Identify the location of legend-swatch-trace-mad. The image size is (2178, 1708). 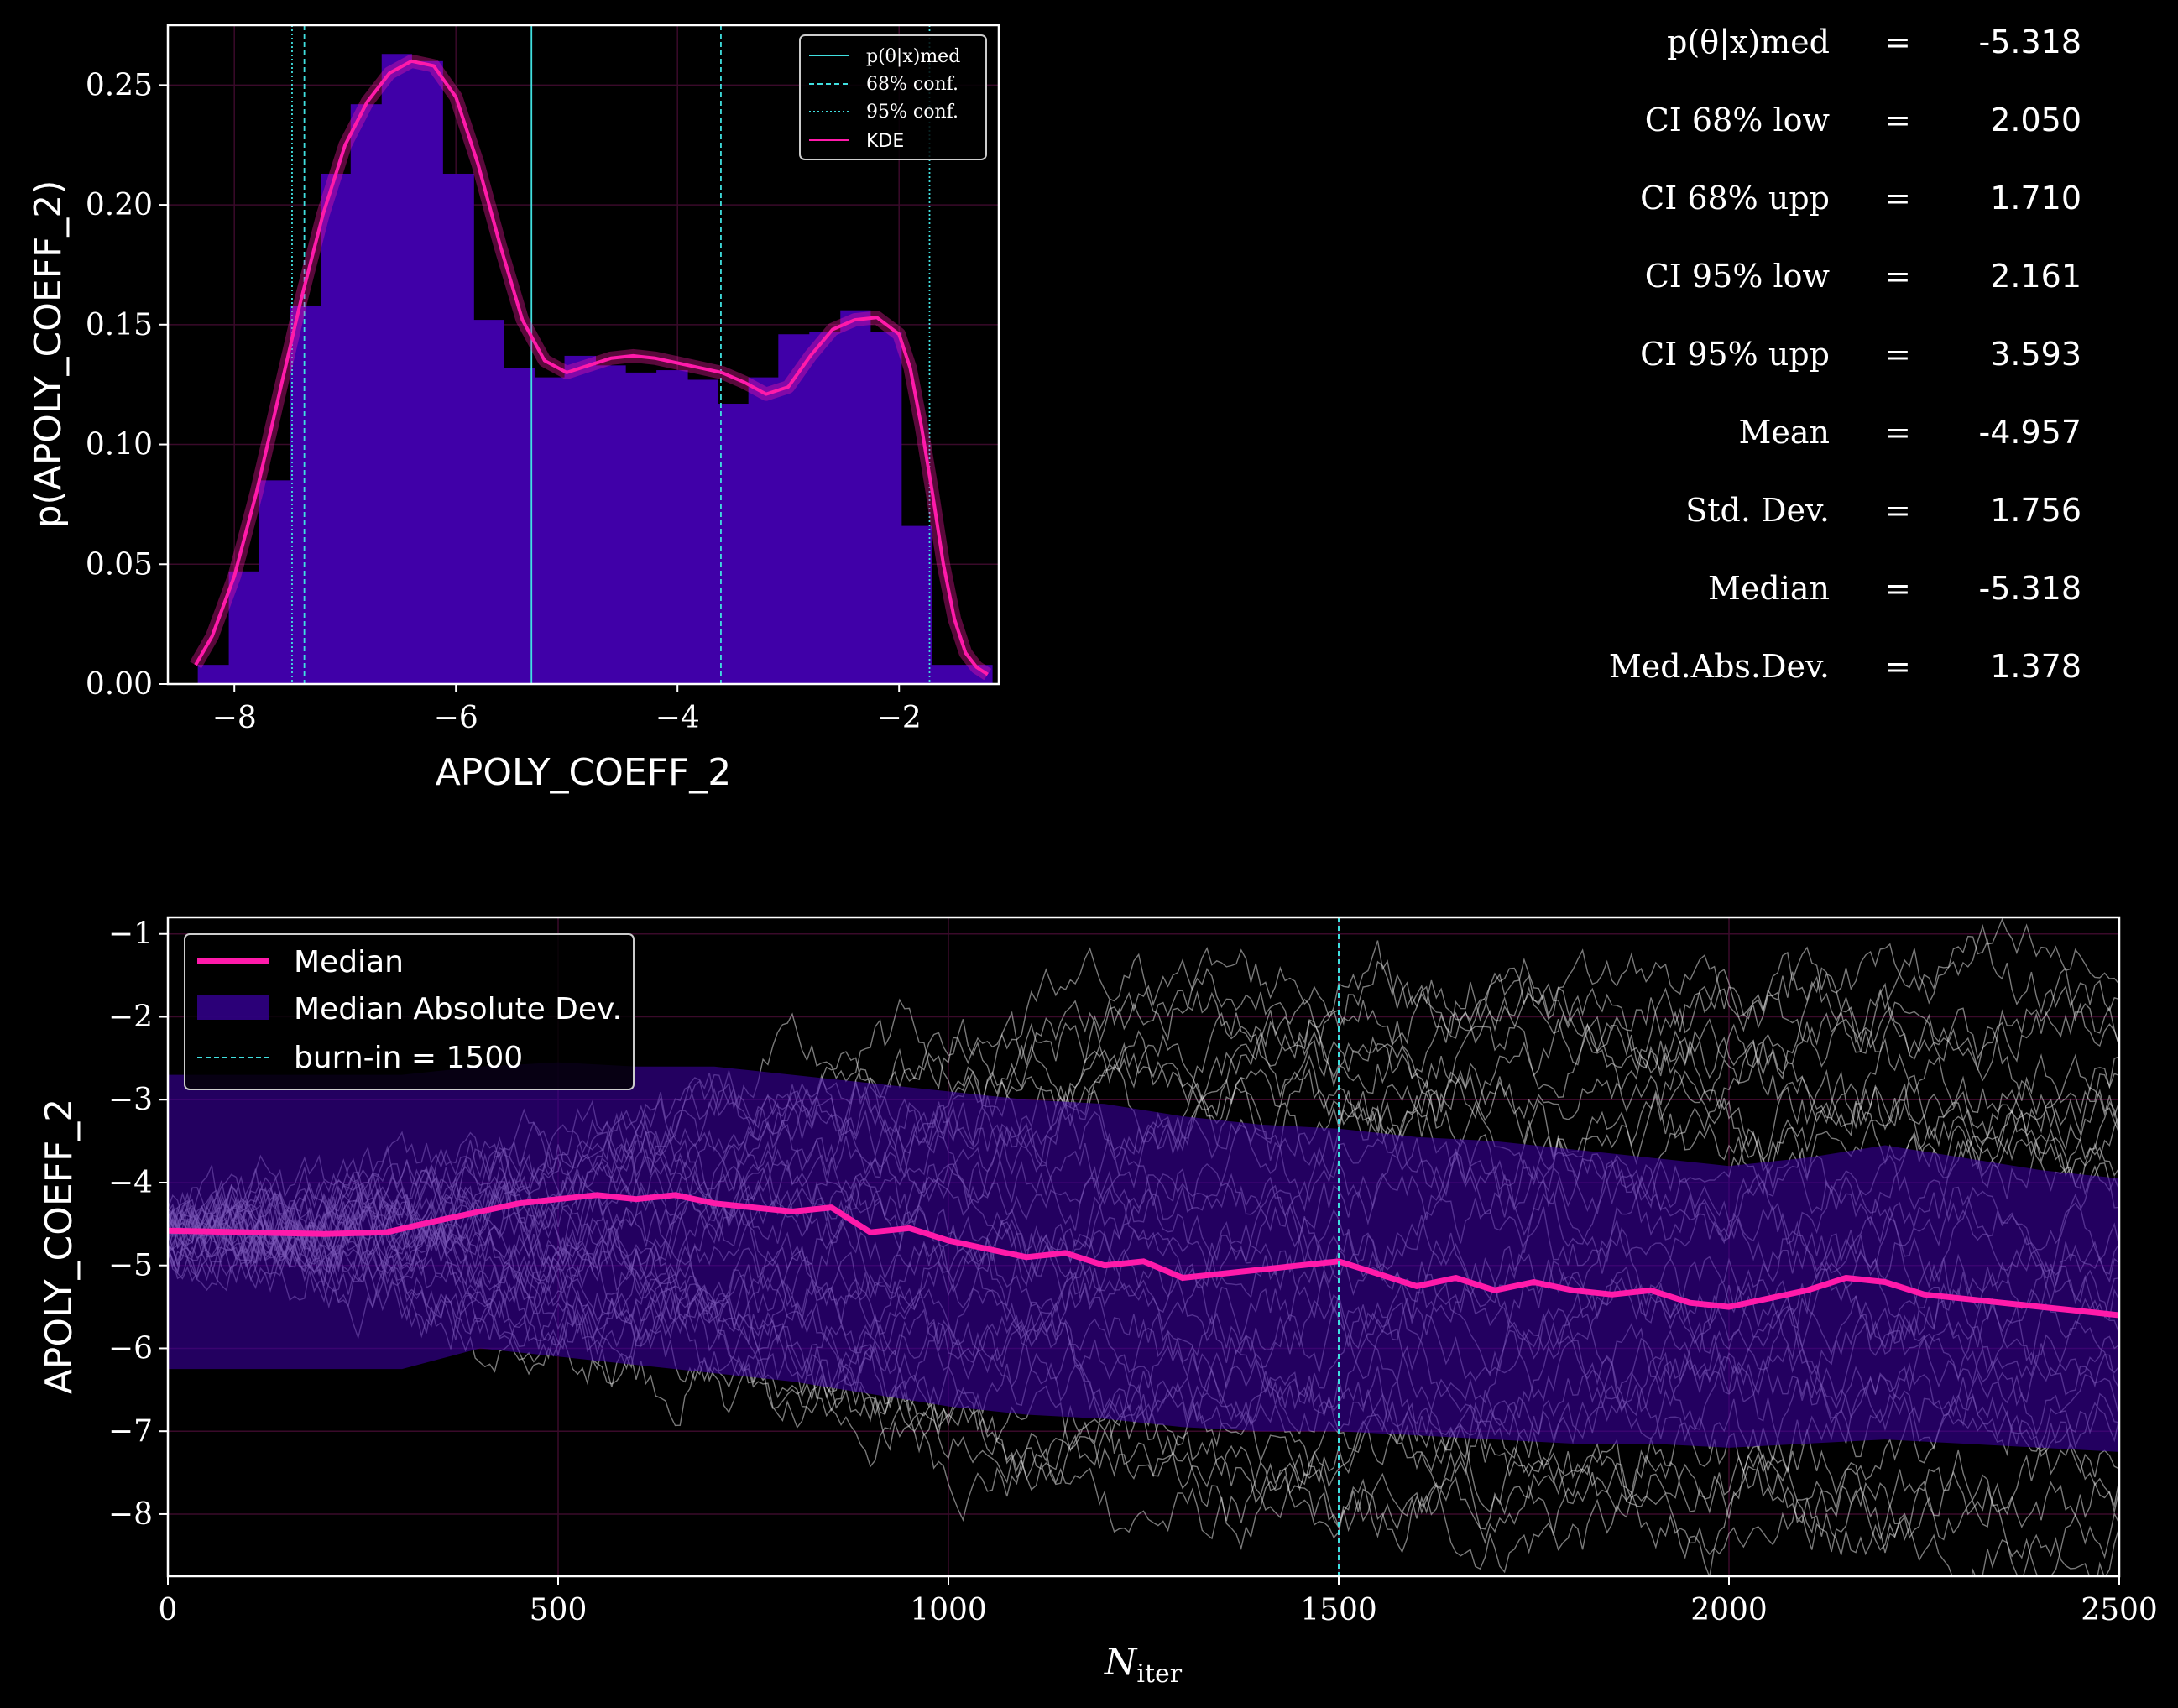
(233, 1007).